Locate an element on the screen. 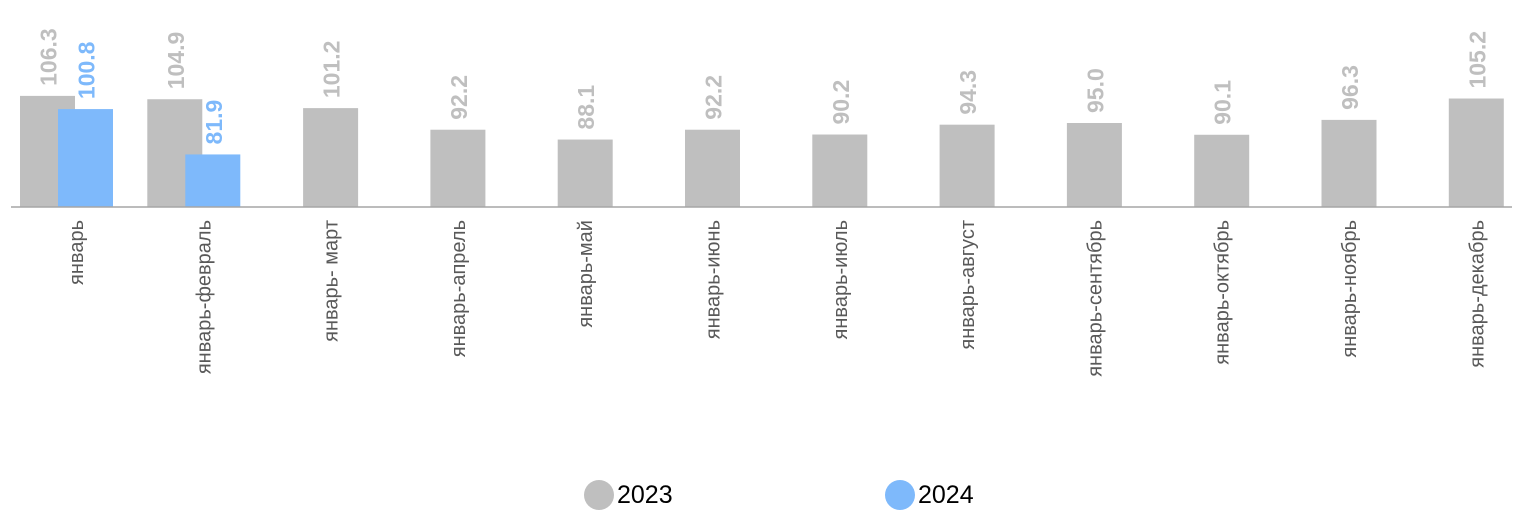 This screenshot has width=1522, height=514. data-label-2023-12: 105.2 is located at coordinates (1477, 60).